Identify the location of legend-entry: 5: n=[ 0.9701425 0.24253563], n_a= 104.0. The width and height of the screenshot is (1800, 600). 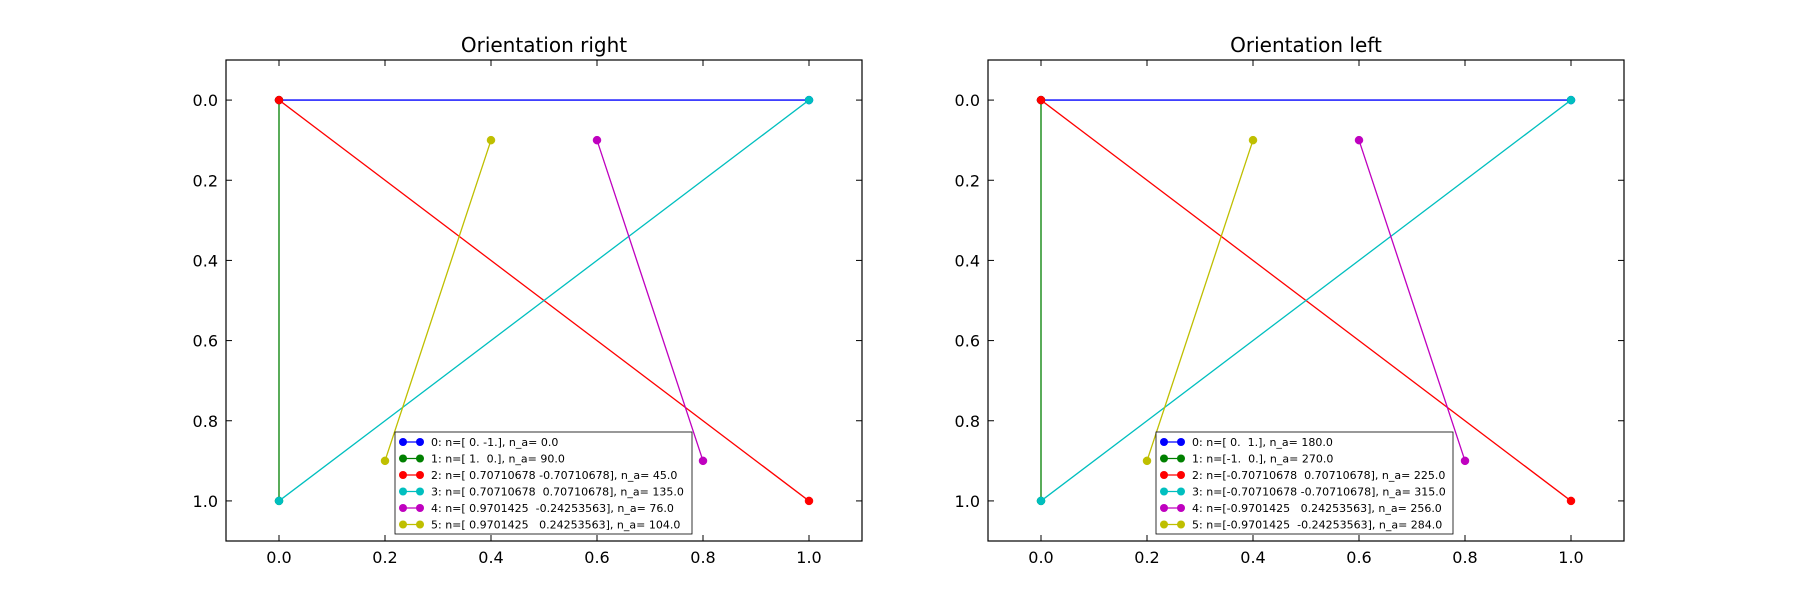
(555, 525).